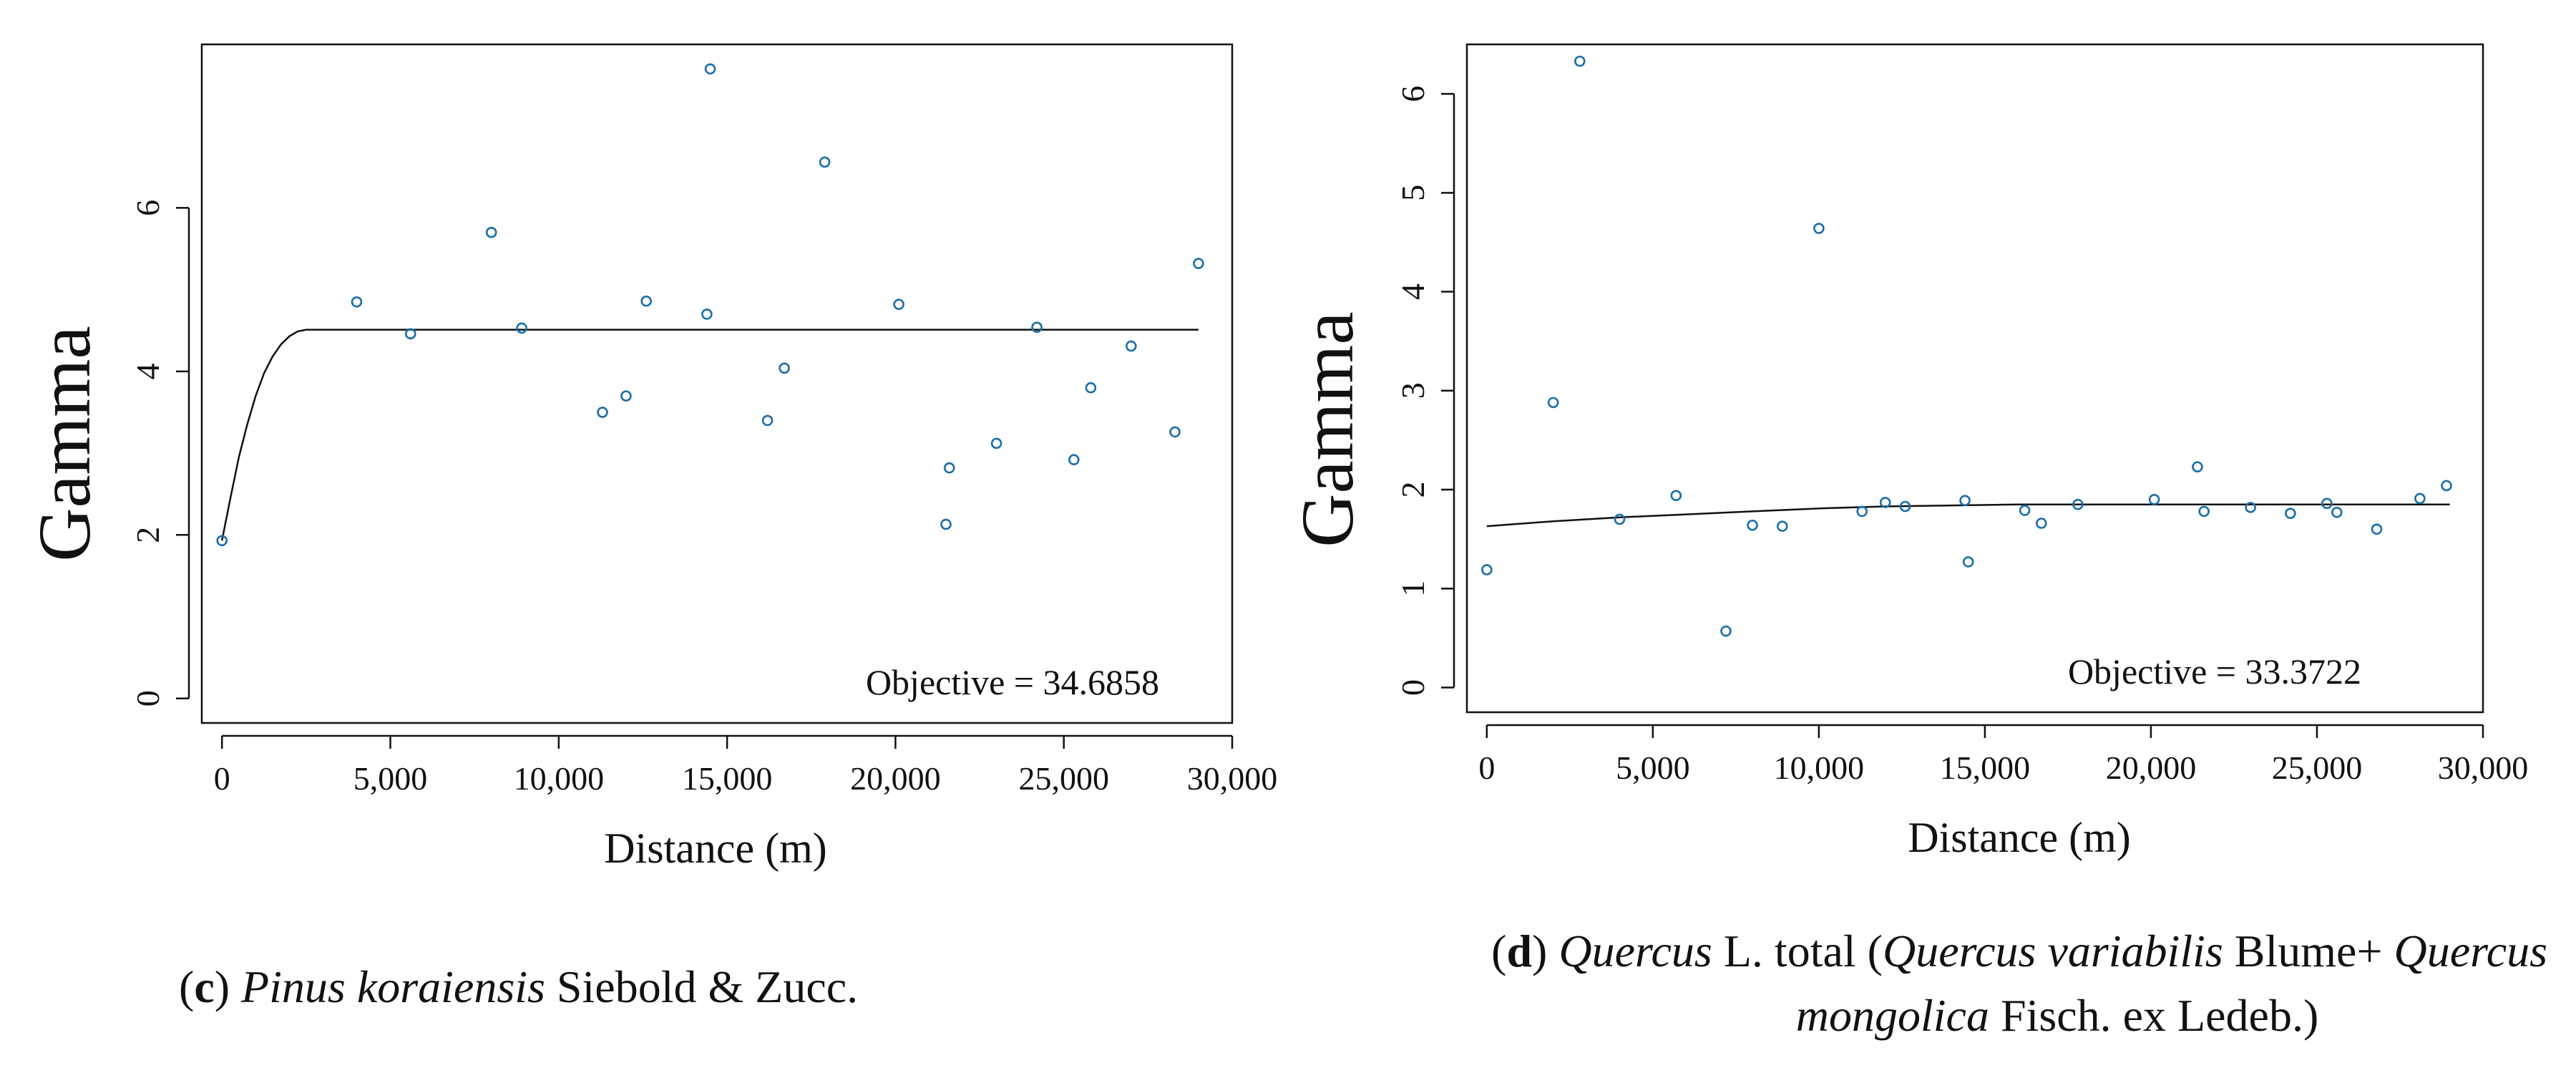 The width and height of the screenshot is (2576, 1073). What do you see at coordinates (2153, 1015) in the screenshot?
I see `caption-d-author2: Fisch. ex Ledeb.)` at bounding box center [2153, 1015].